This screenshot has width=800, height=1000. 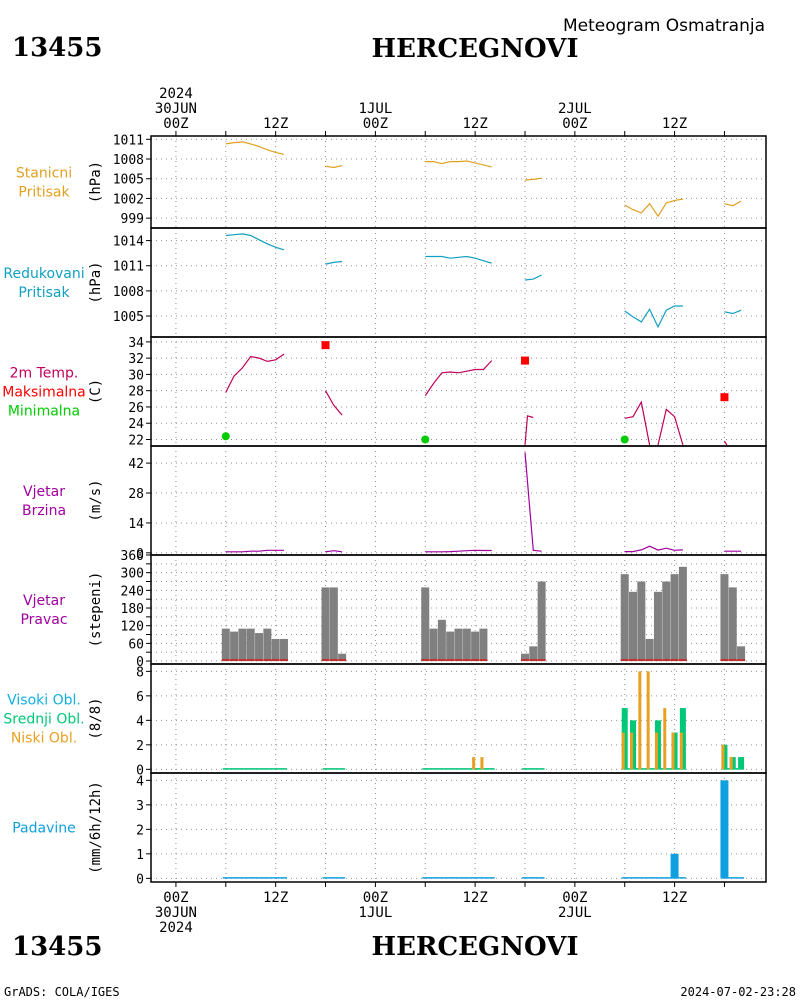 I want to click on ytick-label: 1011, so click(x=128, y=267).